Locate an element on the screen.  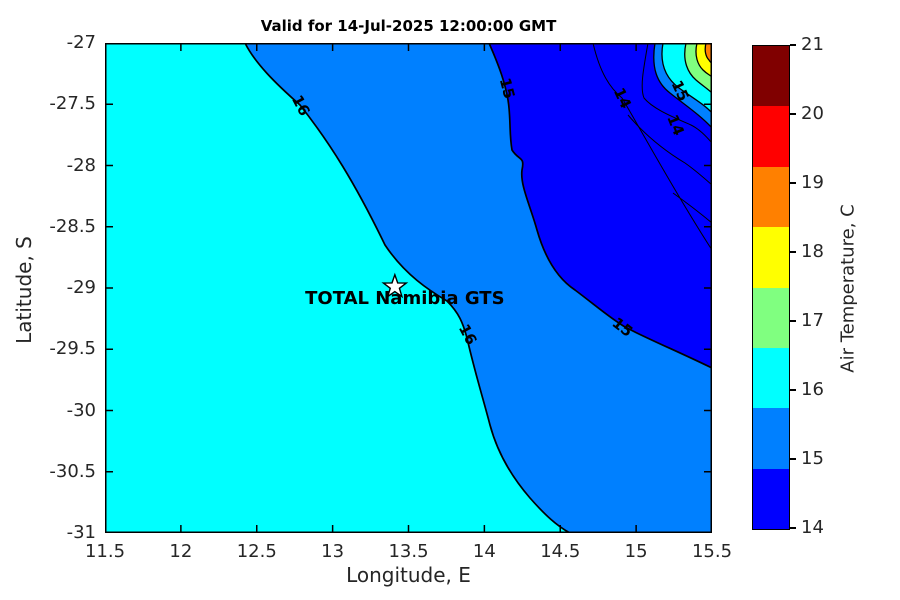
x-tick-label: 13.5 is located at coordinates (408, 551).